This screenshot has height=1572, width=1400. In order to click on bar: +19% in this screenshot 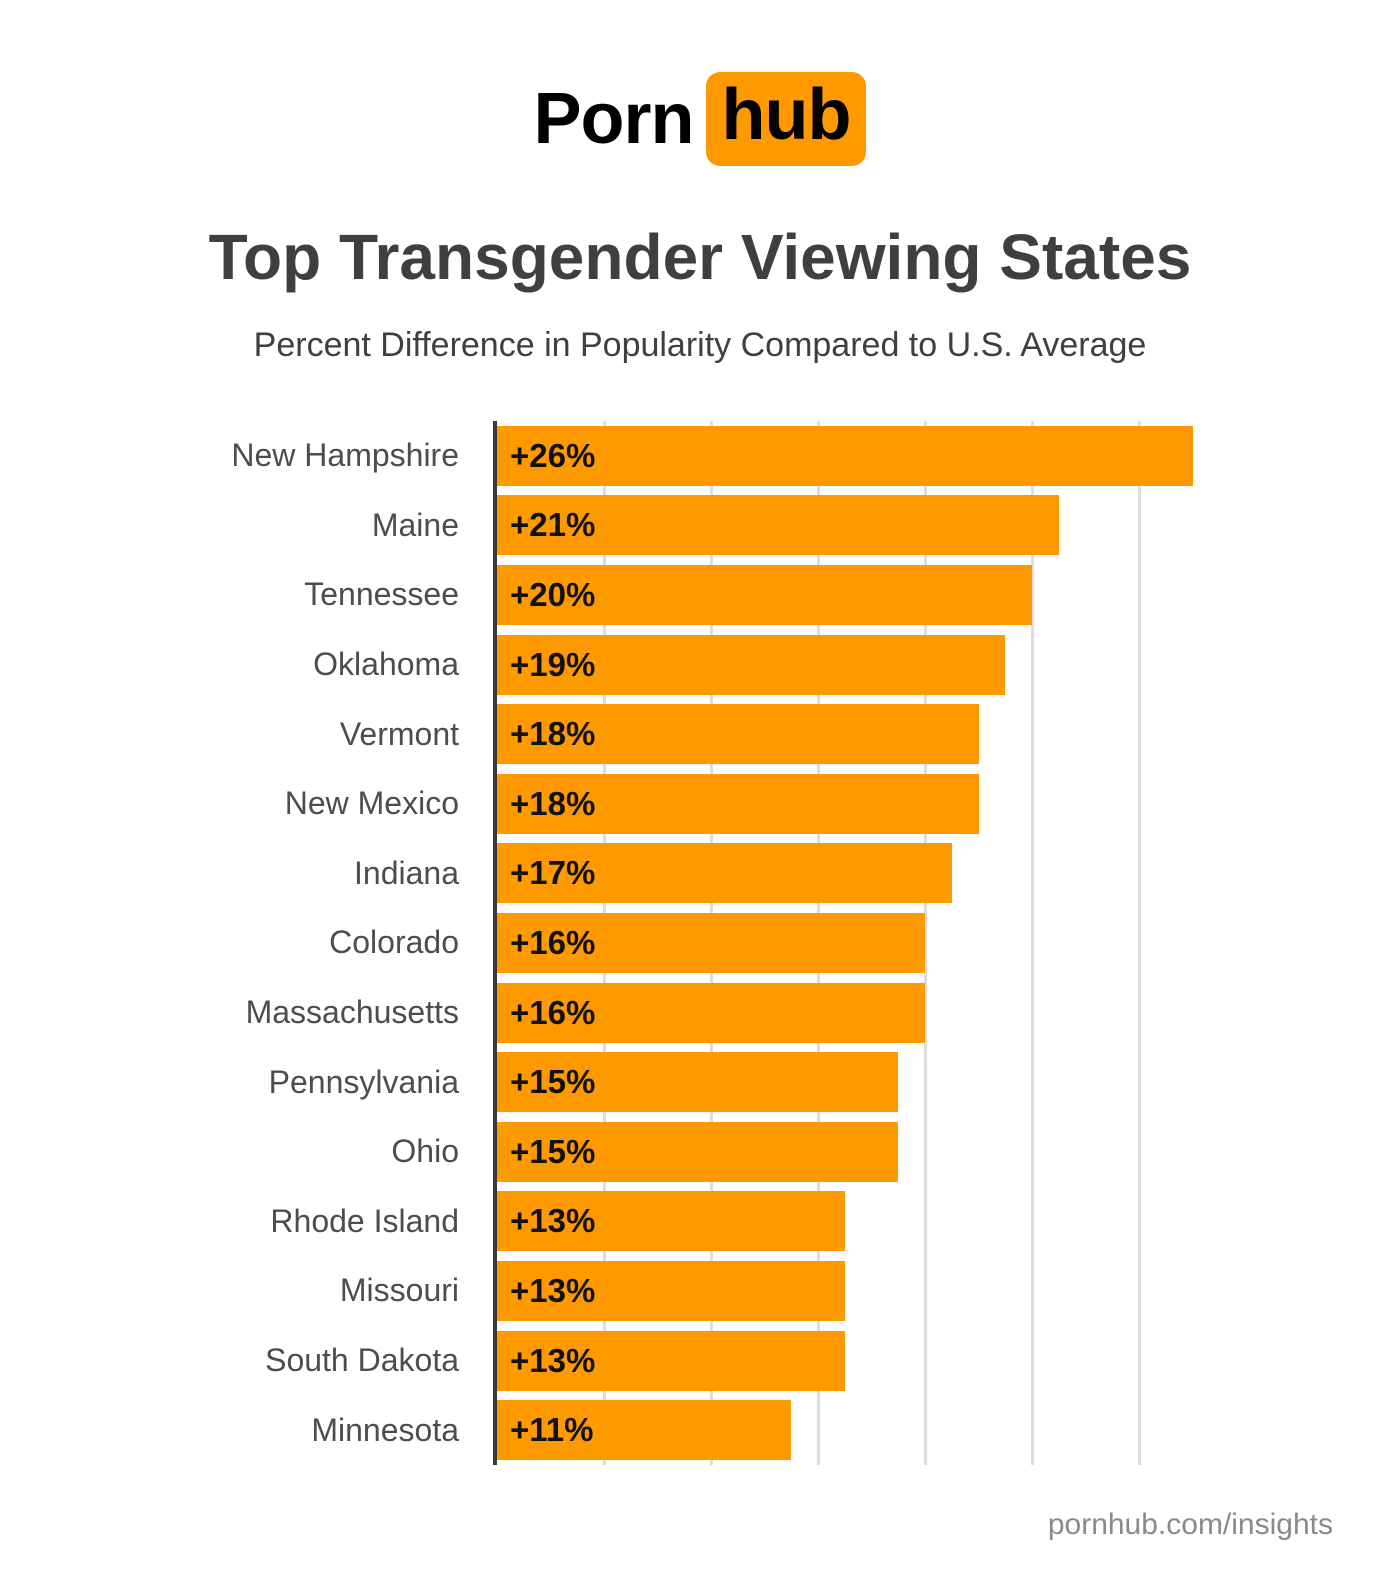, I will do `click(751, 664)`.